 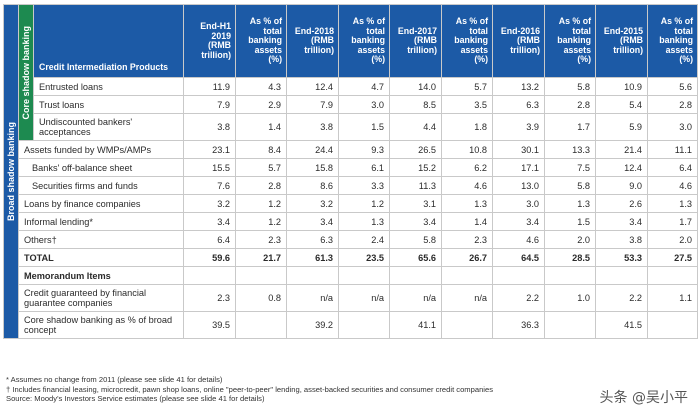 I want to click on table-cell: 17.1, so click(x=518, y=167).